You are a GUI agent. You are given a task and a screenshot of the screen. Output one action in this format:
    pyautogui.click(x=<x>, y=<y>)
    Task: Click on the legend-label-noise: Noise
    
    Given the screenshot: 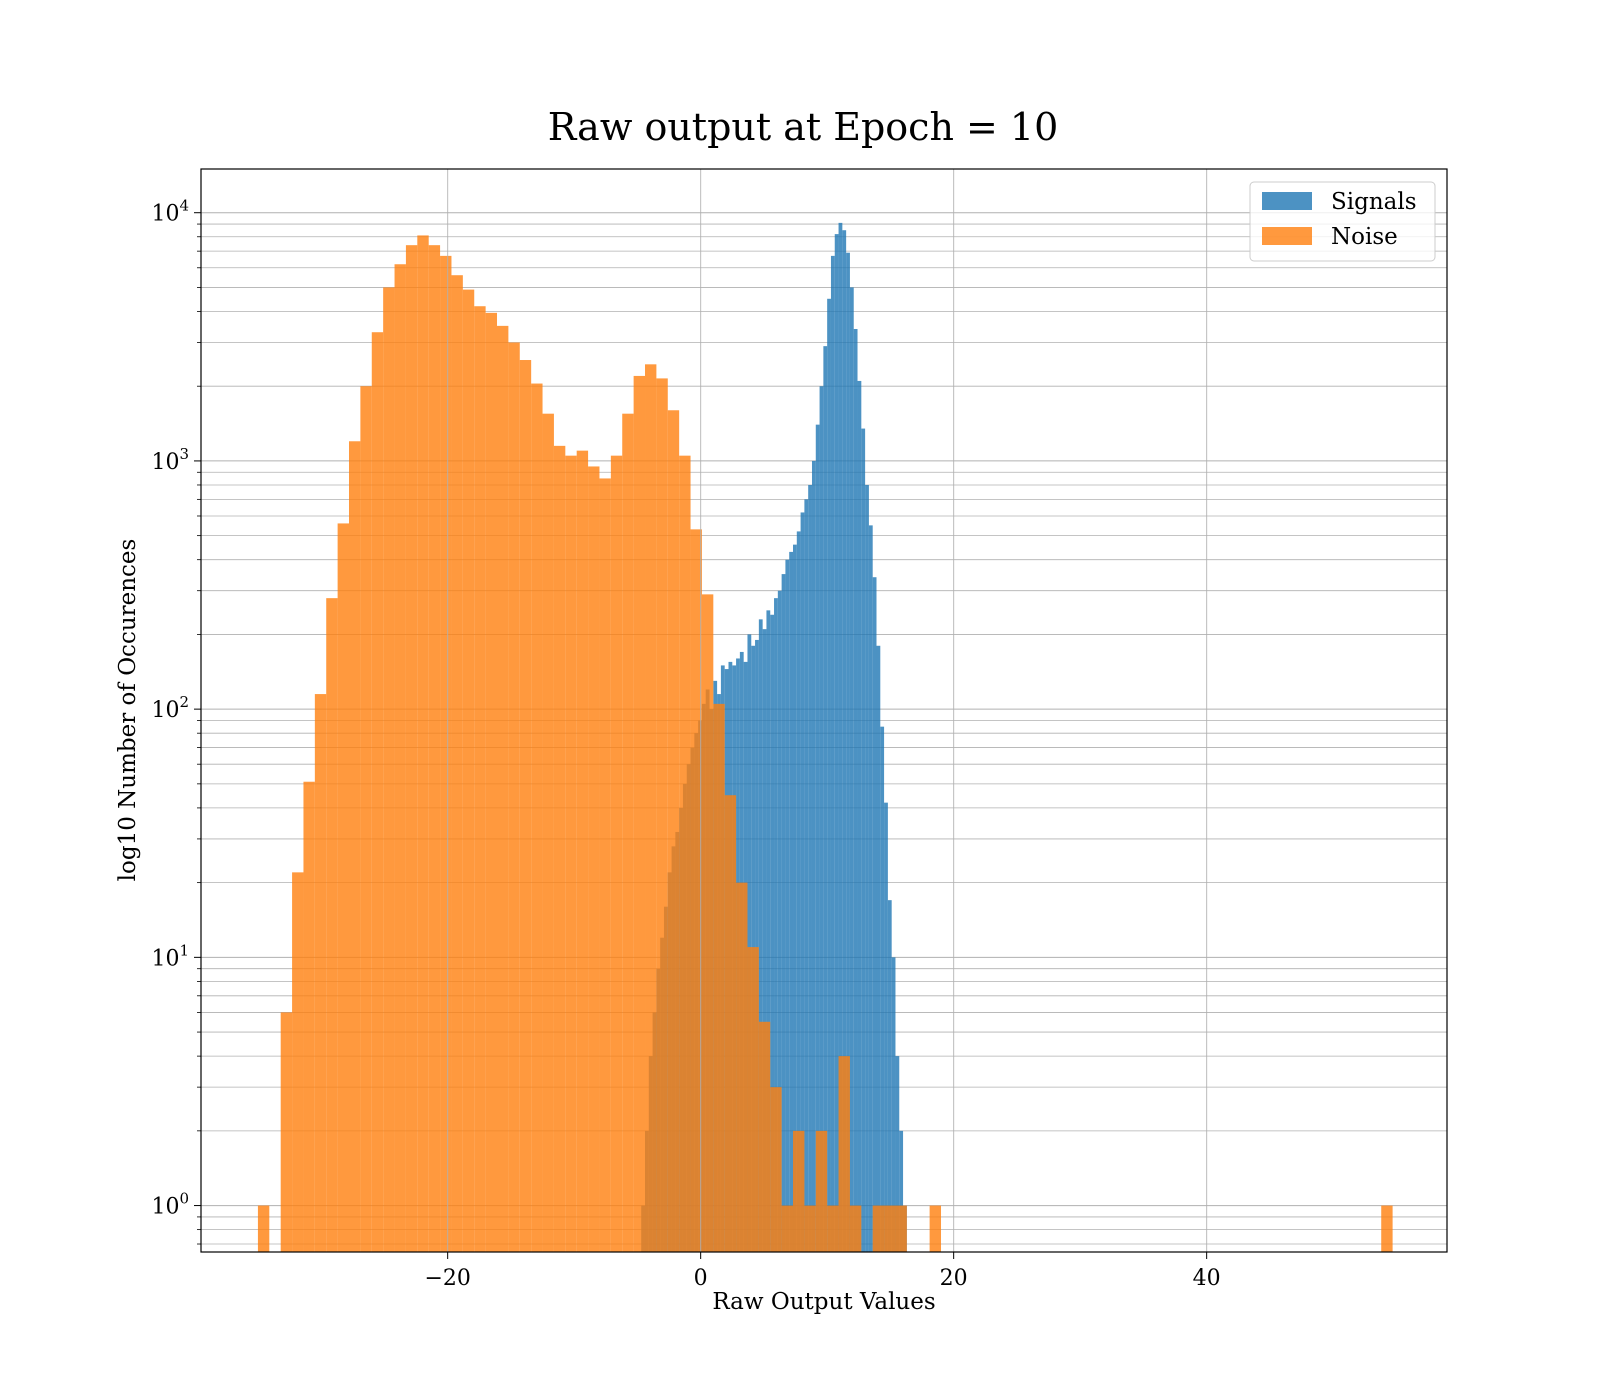 What is the action you would take?
    pyautogui.click(x=1364, y=237)
    